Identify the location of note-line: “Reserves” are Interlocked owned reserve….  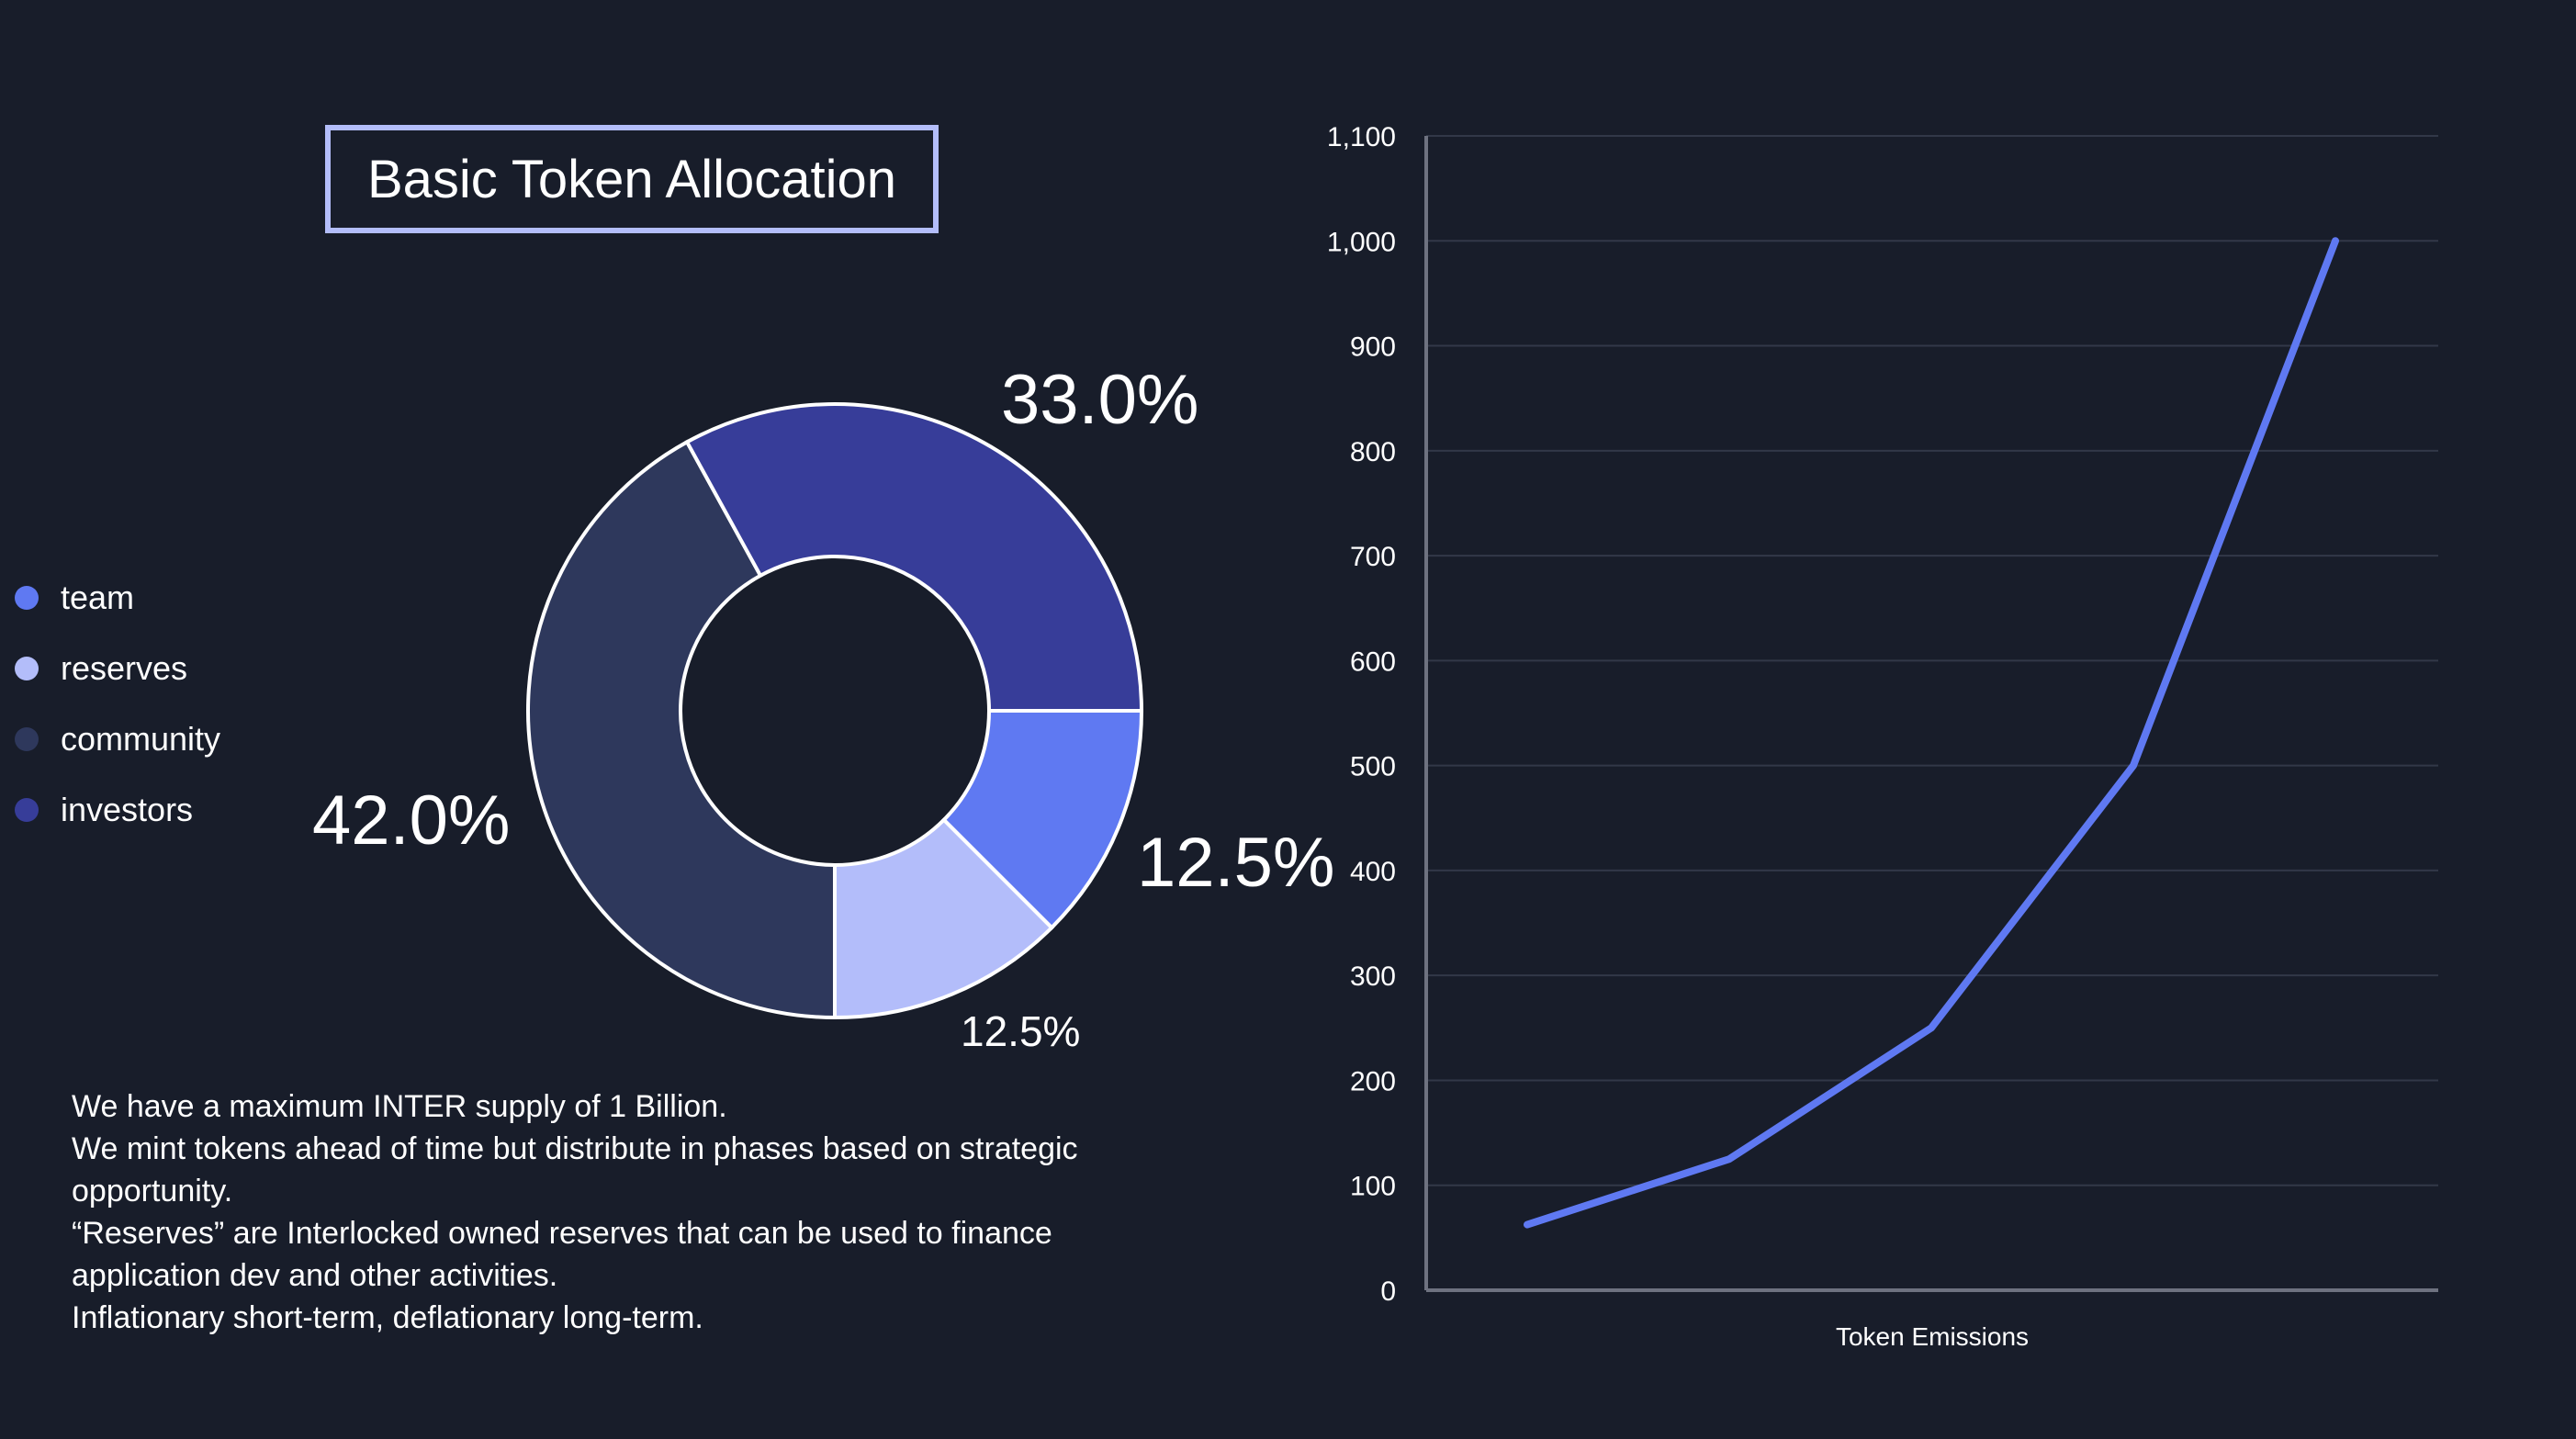
(562, 1254).